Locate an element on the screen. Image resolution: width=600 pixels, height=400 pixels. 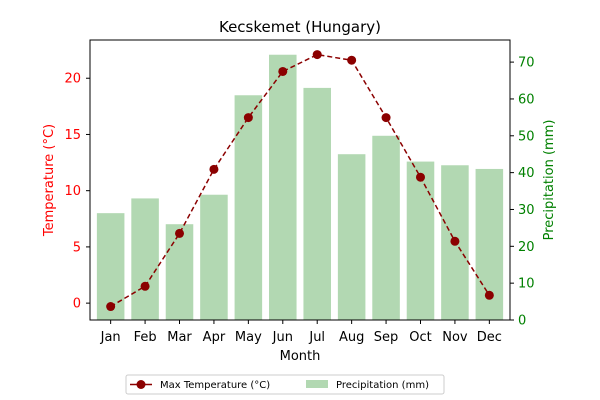
x-tick-label: Oct is located at coordinates (420, 337).